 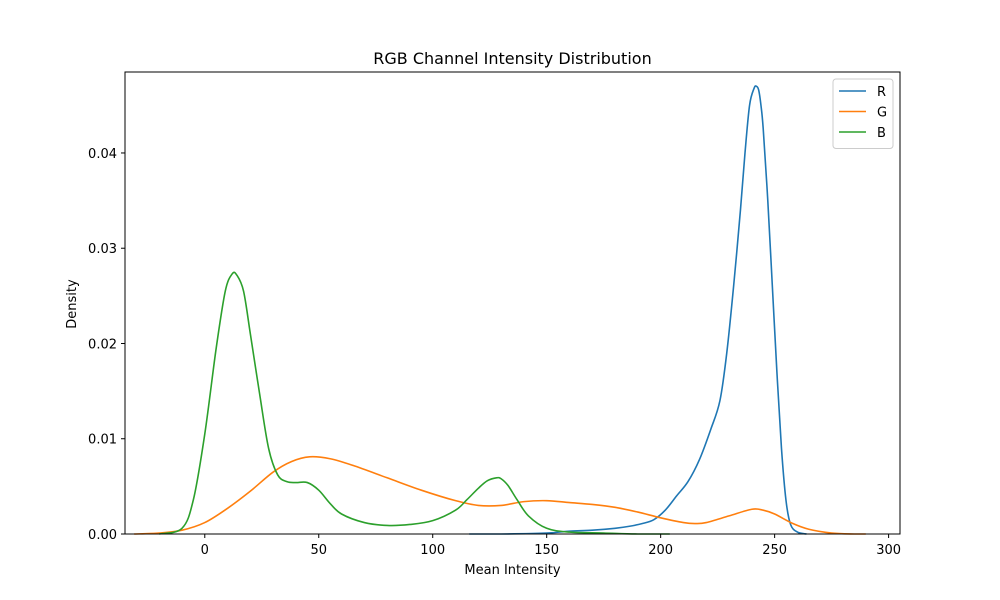 I want to click on y-tick-label: 0.00, so click(x=102, y=535).